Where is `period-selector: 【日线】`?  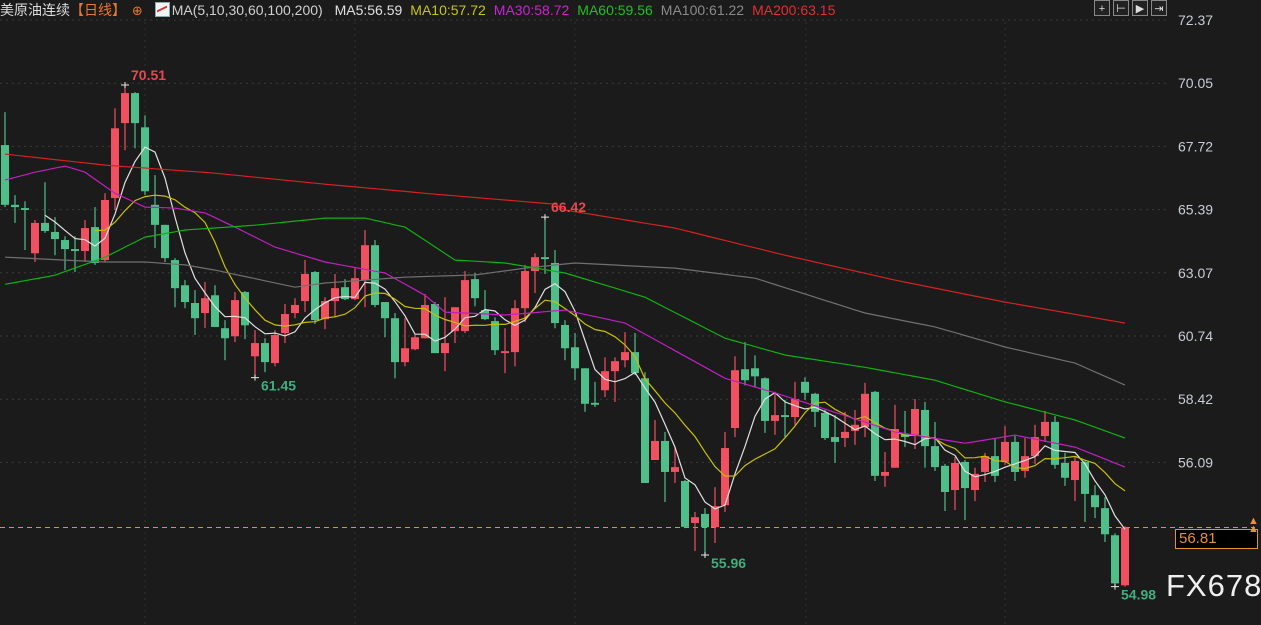 period-selector: 【日线】 is located at coordinates (98, 10).